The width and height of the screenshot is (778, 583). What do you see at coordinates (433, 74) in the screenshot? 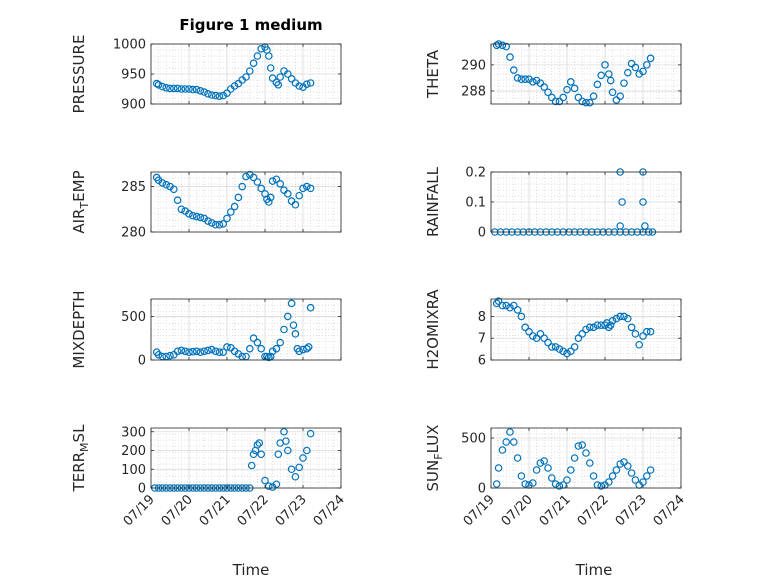
I see `y-axis-label: THETA` at bounding box center [433, 74].